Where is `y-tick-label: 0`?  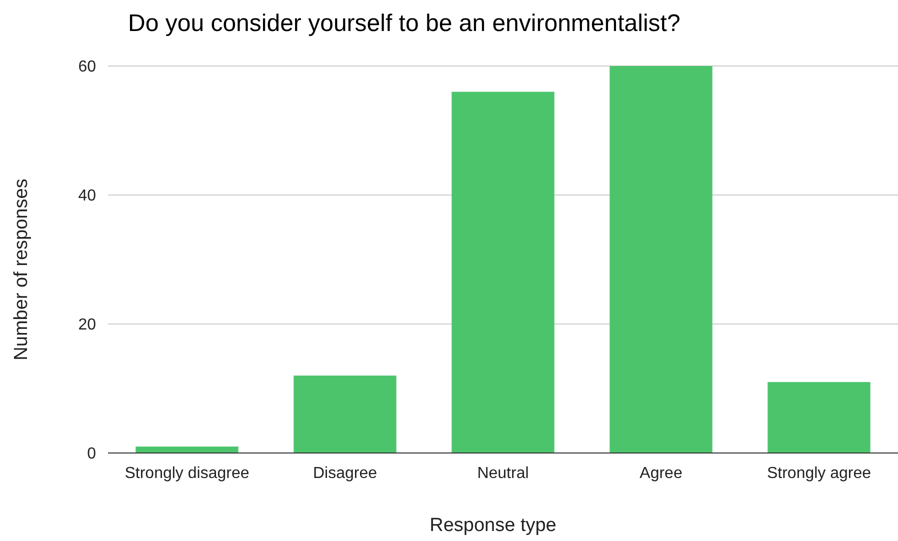
y-tick-label: 0 is located at coordinates (91, 454).